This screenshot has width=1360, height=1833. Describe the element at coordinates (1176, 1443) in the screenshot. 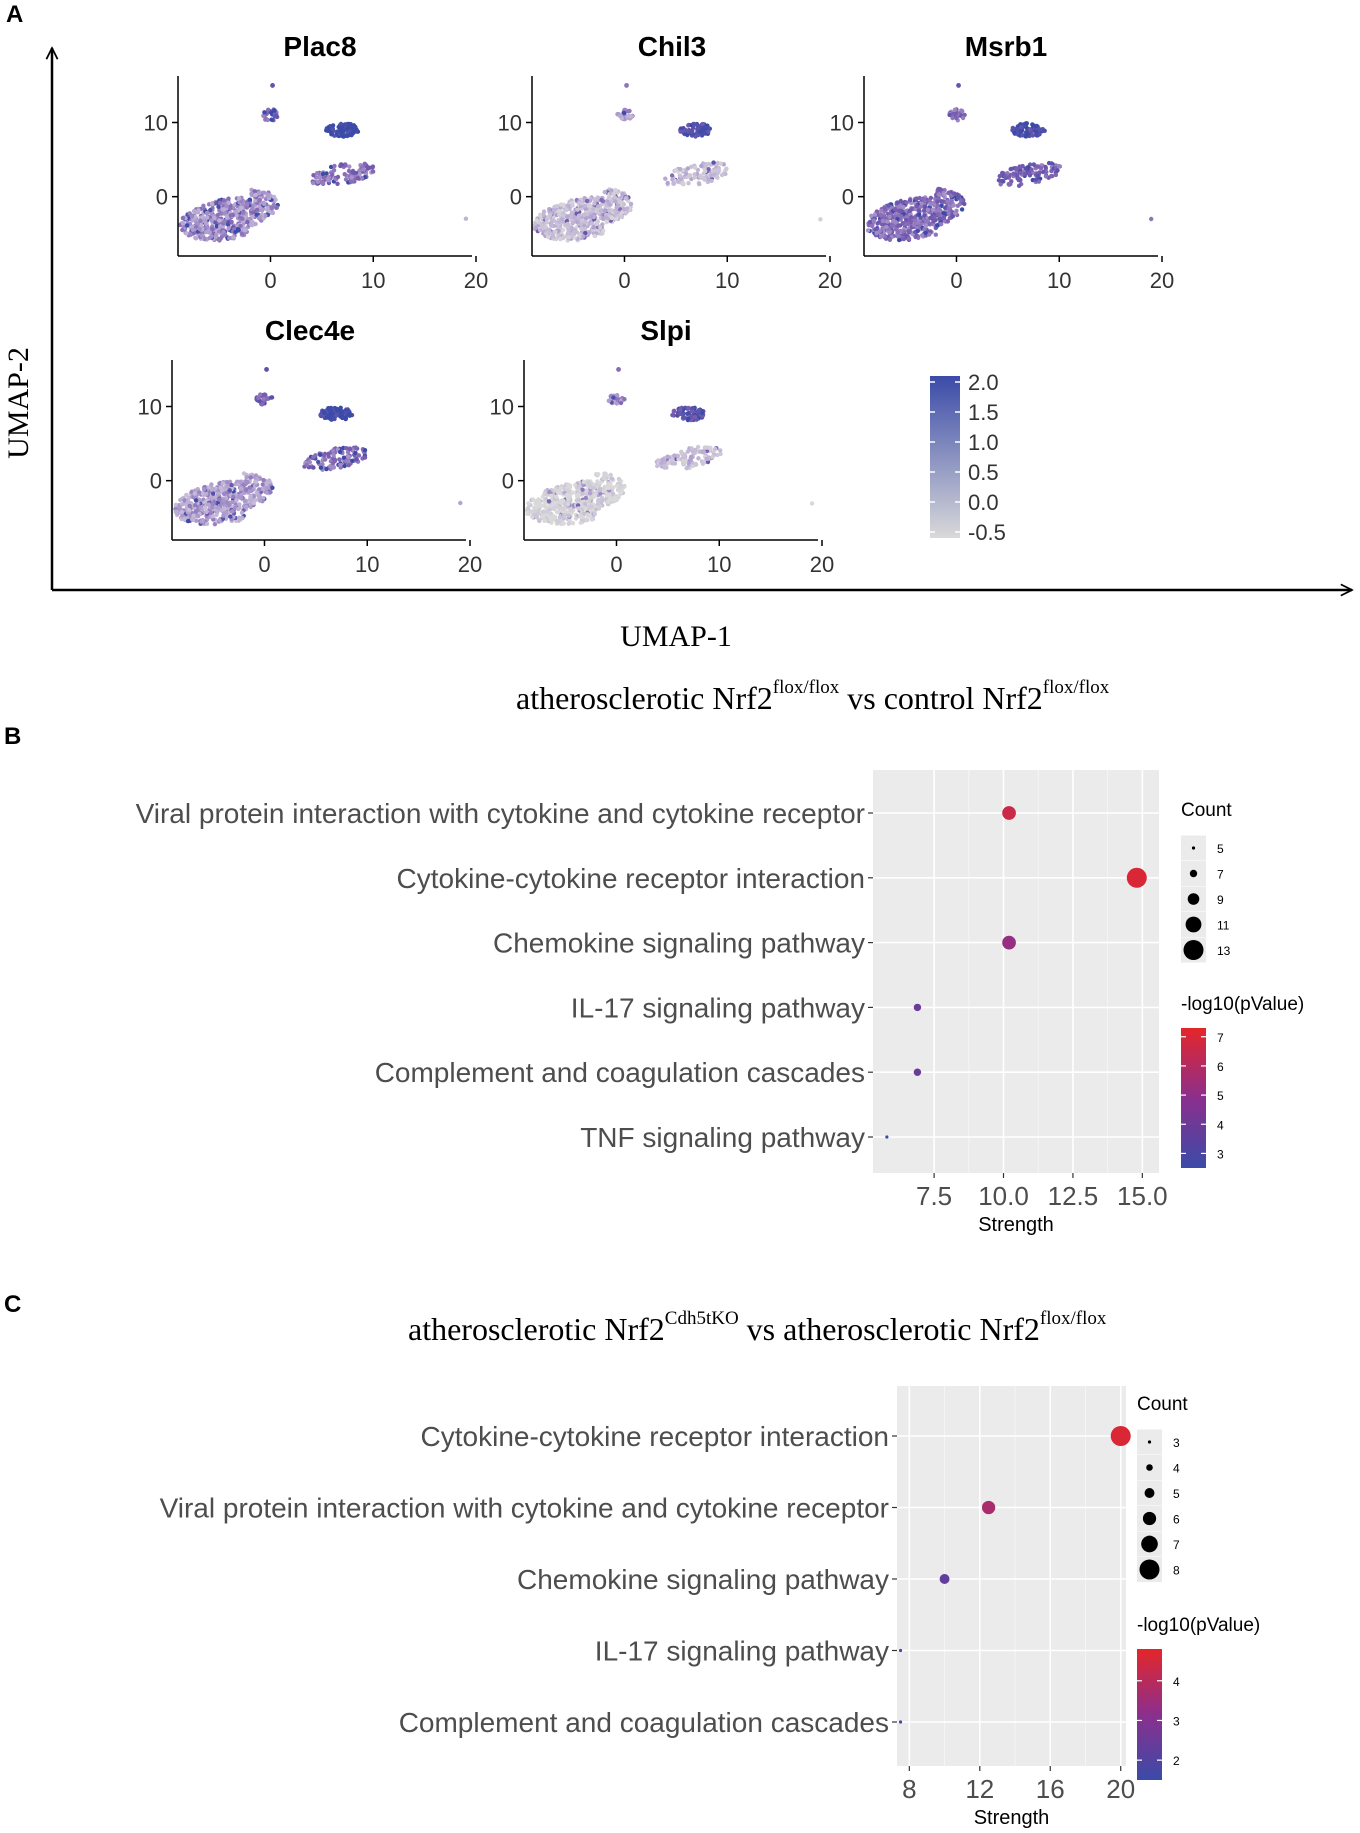

I see `size-legend-label: 3` at that location.